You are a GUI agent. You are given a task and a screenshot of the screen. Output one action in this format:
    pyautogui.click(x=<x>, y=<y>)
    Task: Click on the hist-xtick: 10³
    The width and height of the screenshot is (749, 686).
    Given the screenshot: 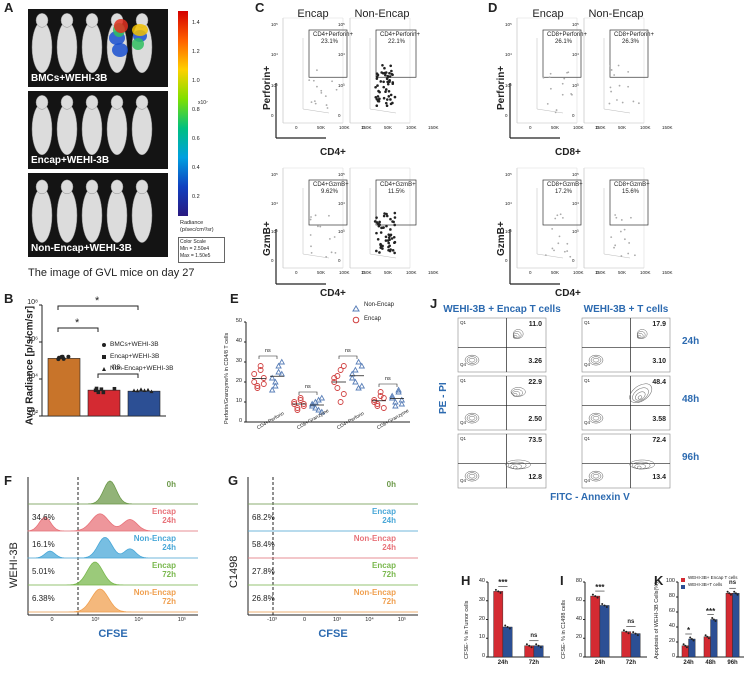 What is the action you would take?
    pyautogui.click(x=337, y=620)
    